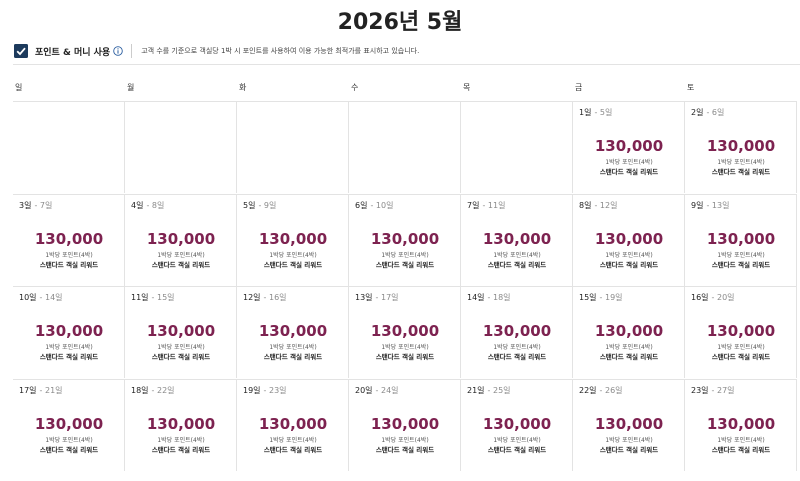  What do you see at coordinates (715, 112) in the screenshot?
I see `check-out: - 6일` at bounding box center [715, 112].